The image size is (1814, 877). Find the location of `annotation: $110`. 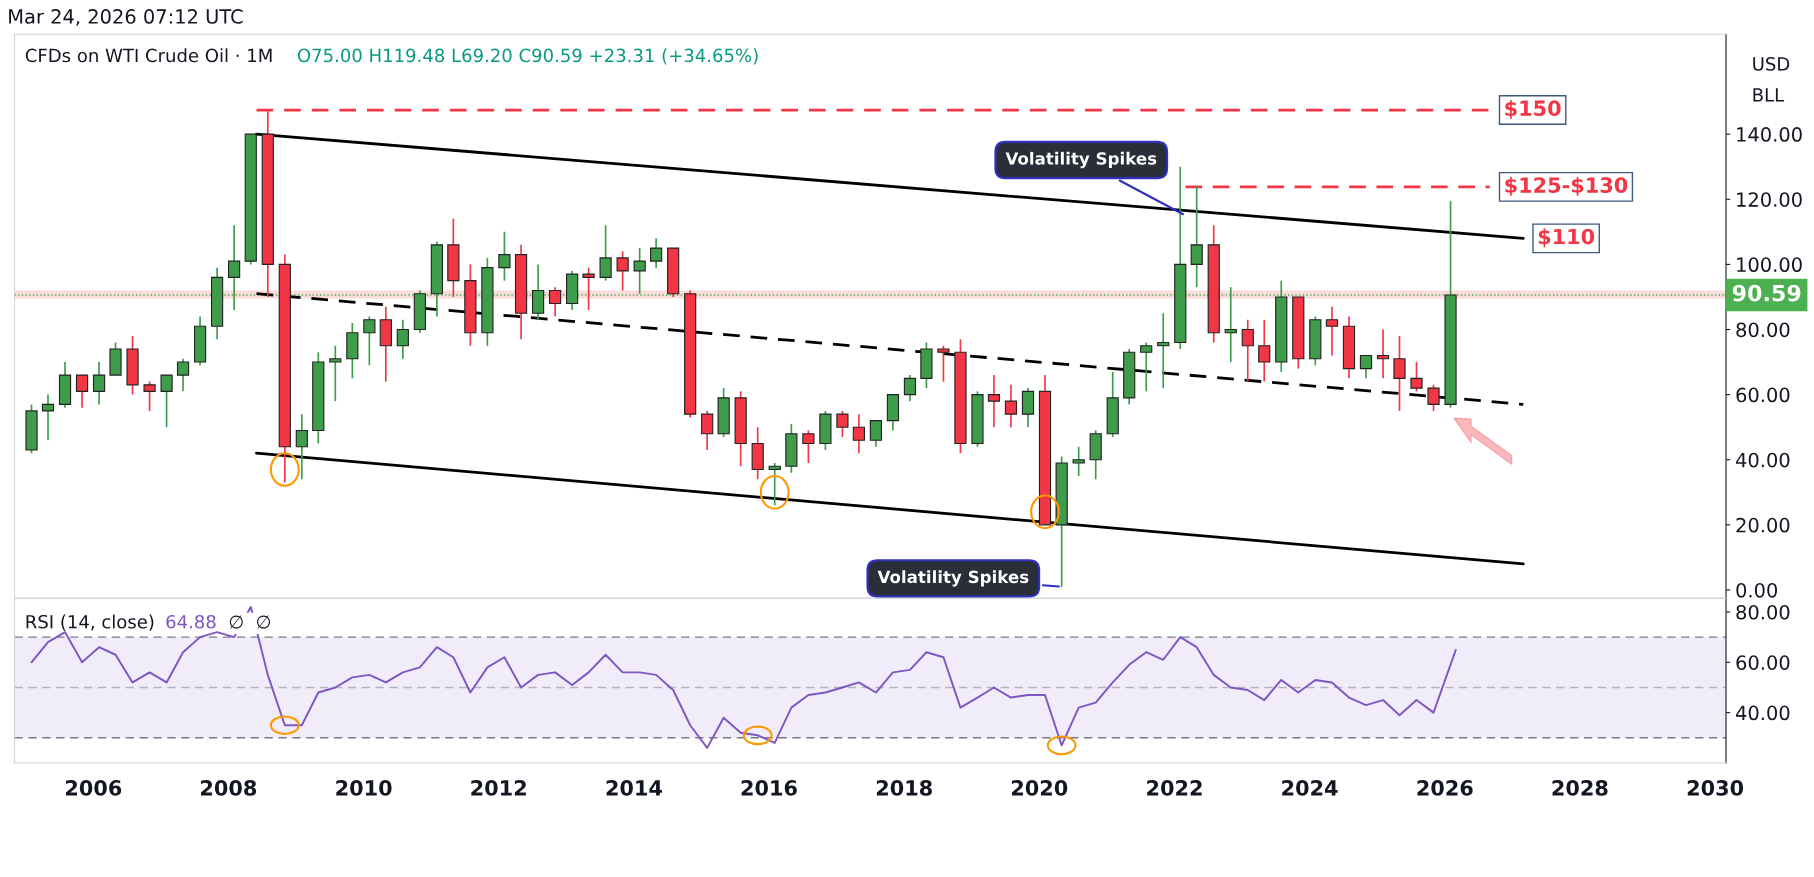

annotation: $110 is located at coordinates (1566, 238).